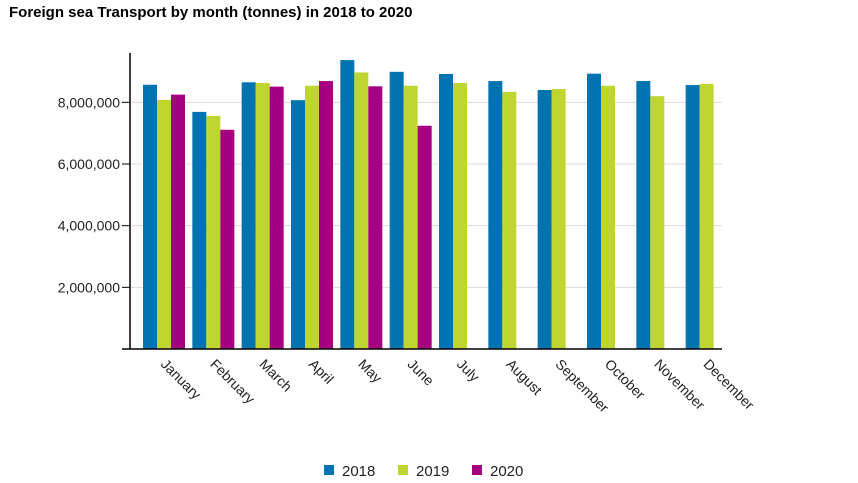 This screenshot has width=858, height=483. What do you see at coordinates (361, 211) in the screenshot?
I see `bar-2019-may` at bounding box center [361, 211].